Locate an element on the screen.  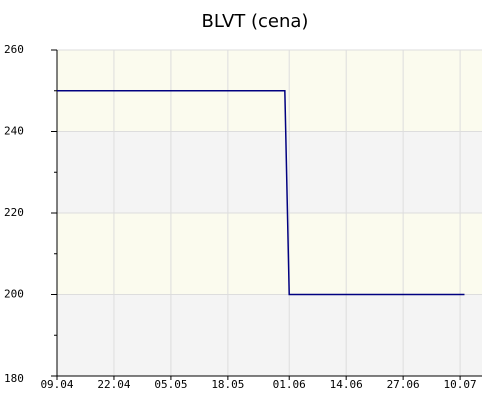
x-tick-label: 27.06 is located at coordinates (403, 384).